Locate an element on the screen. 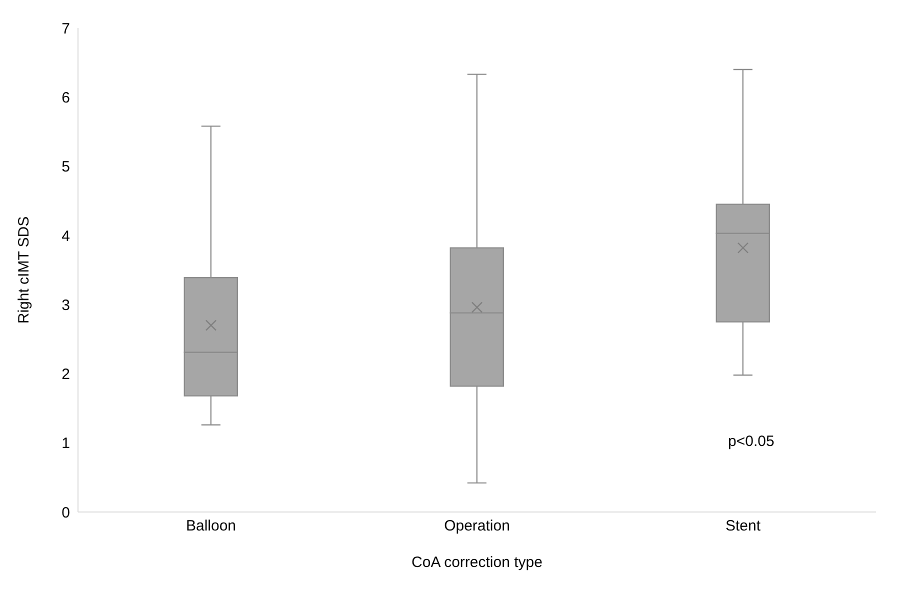 This screenshot has width=904, height=590. y-axis-title: Right cIMT SDS is located at coordinates (23, 270).